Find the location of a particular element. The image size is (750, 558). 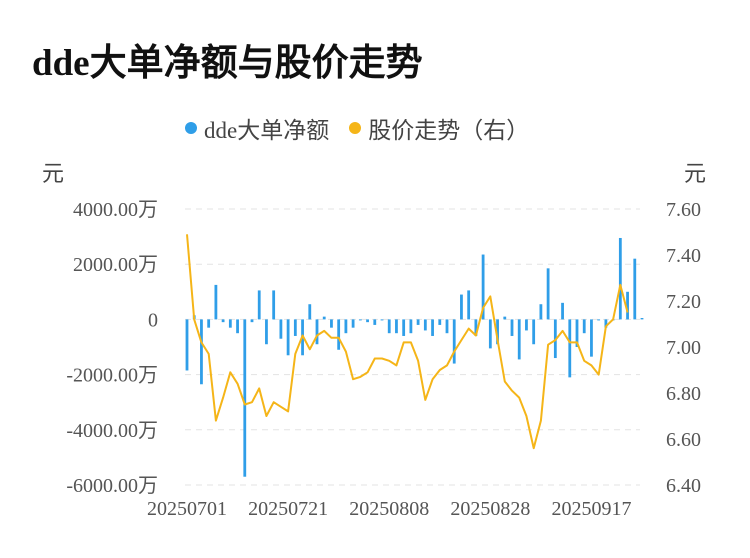

x-tick-label: 20250828 is located at coordinates (490, 509).